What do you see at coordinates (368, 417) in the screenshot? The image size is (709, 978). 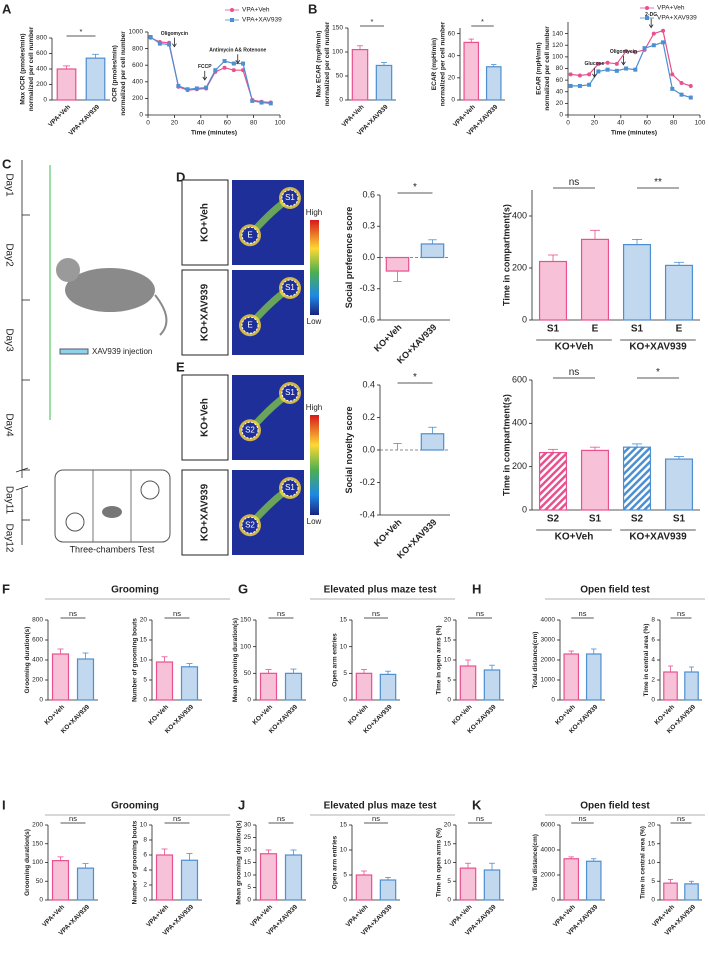 I see `y-tick-label: 0.2` at bounding box center [368, 417].